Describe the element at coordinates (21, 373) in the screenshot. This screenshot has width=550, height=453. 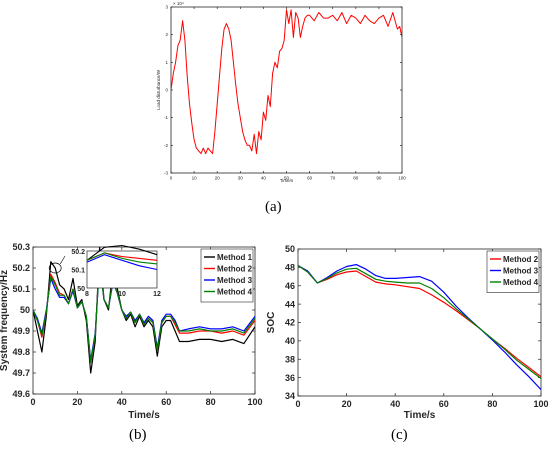
I see `y-tick-label: 49.7` at that location.